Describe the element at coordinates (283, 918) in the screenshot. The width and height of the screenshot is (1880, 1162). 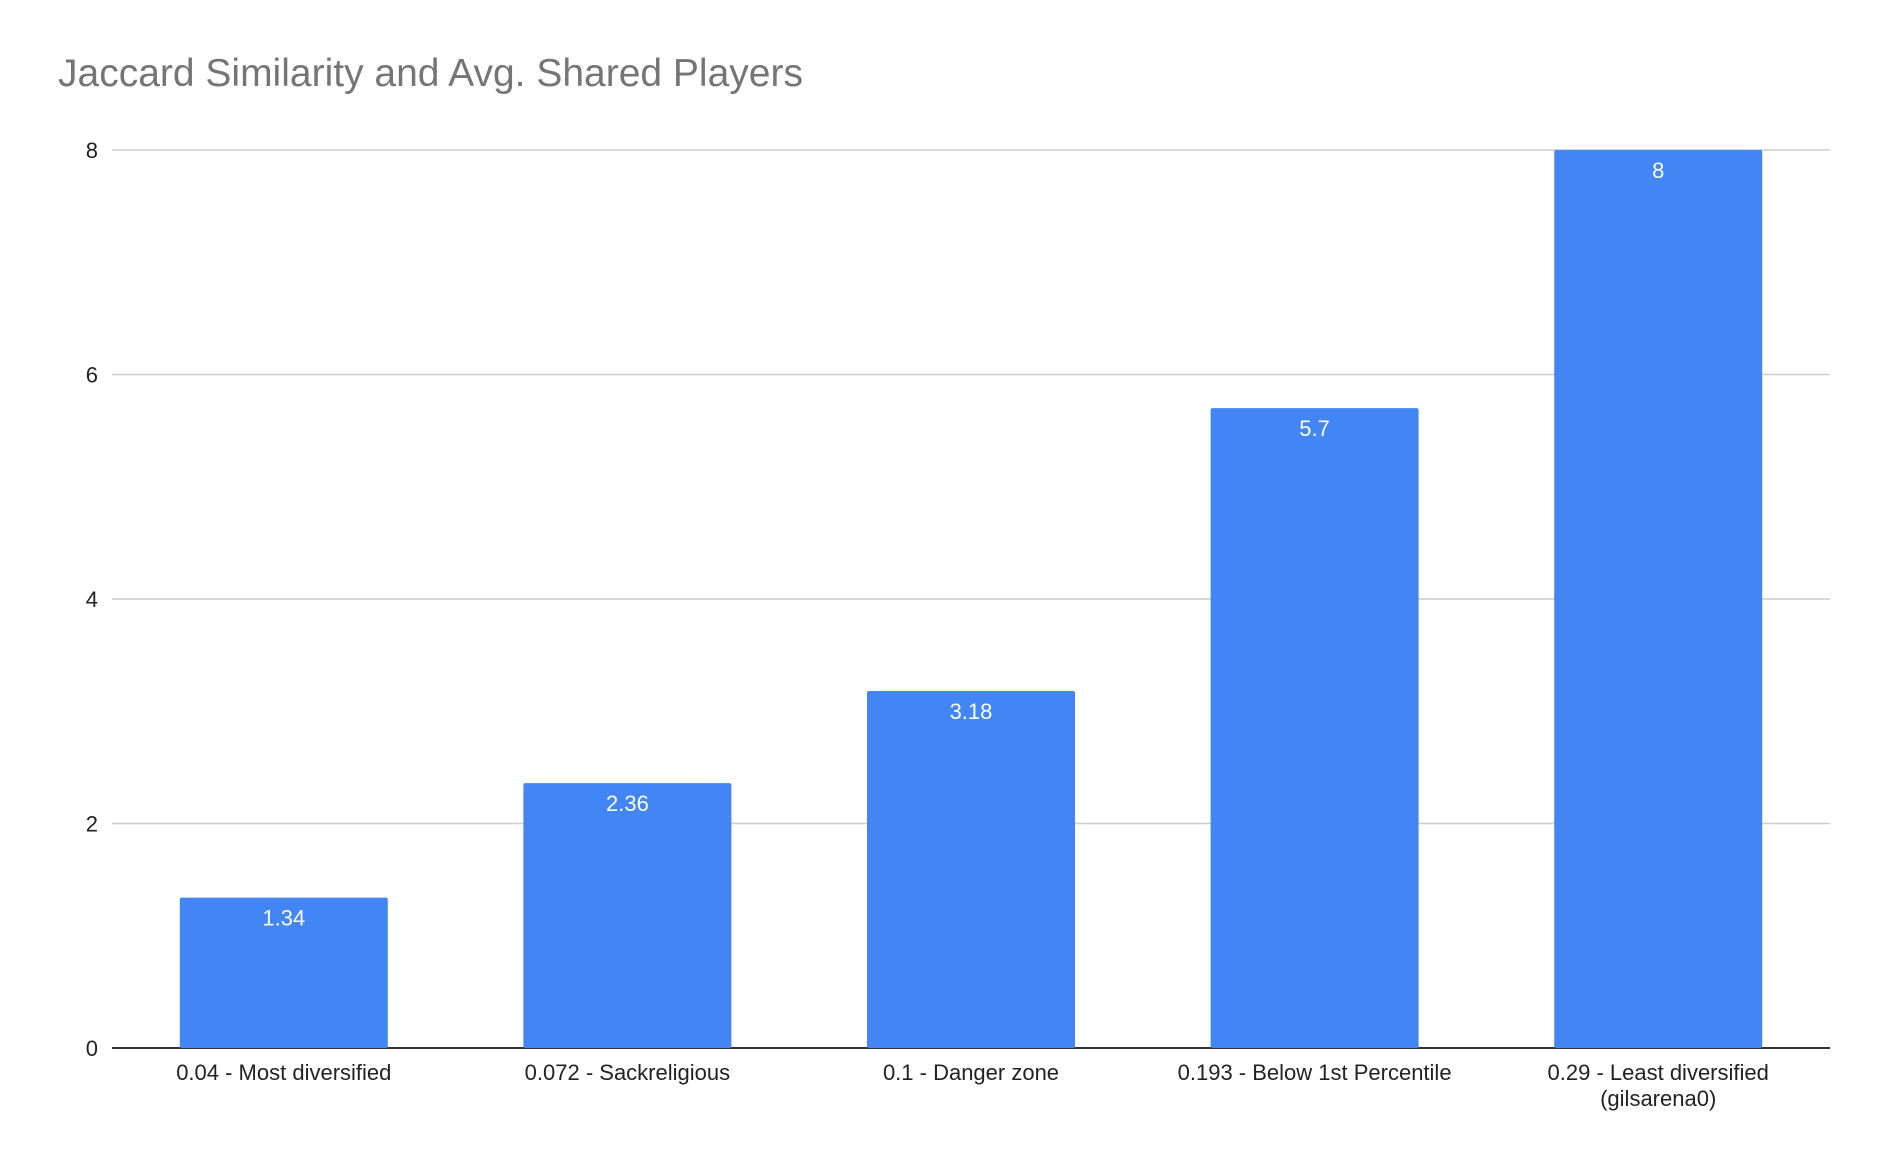
I see `data-label: 1.34` at that location.